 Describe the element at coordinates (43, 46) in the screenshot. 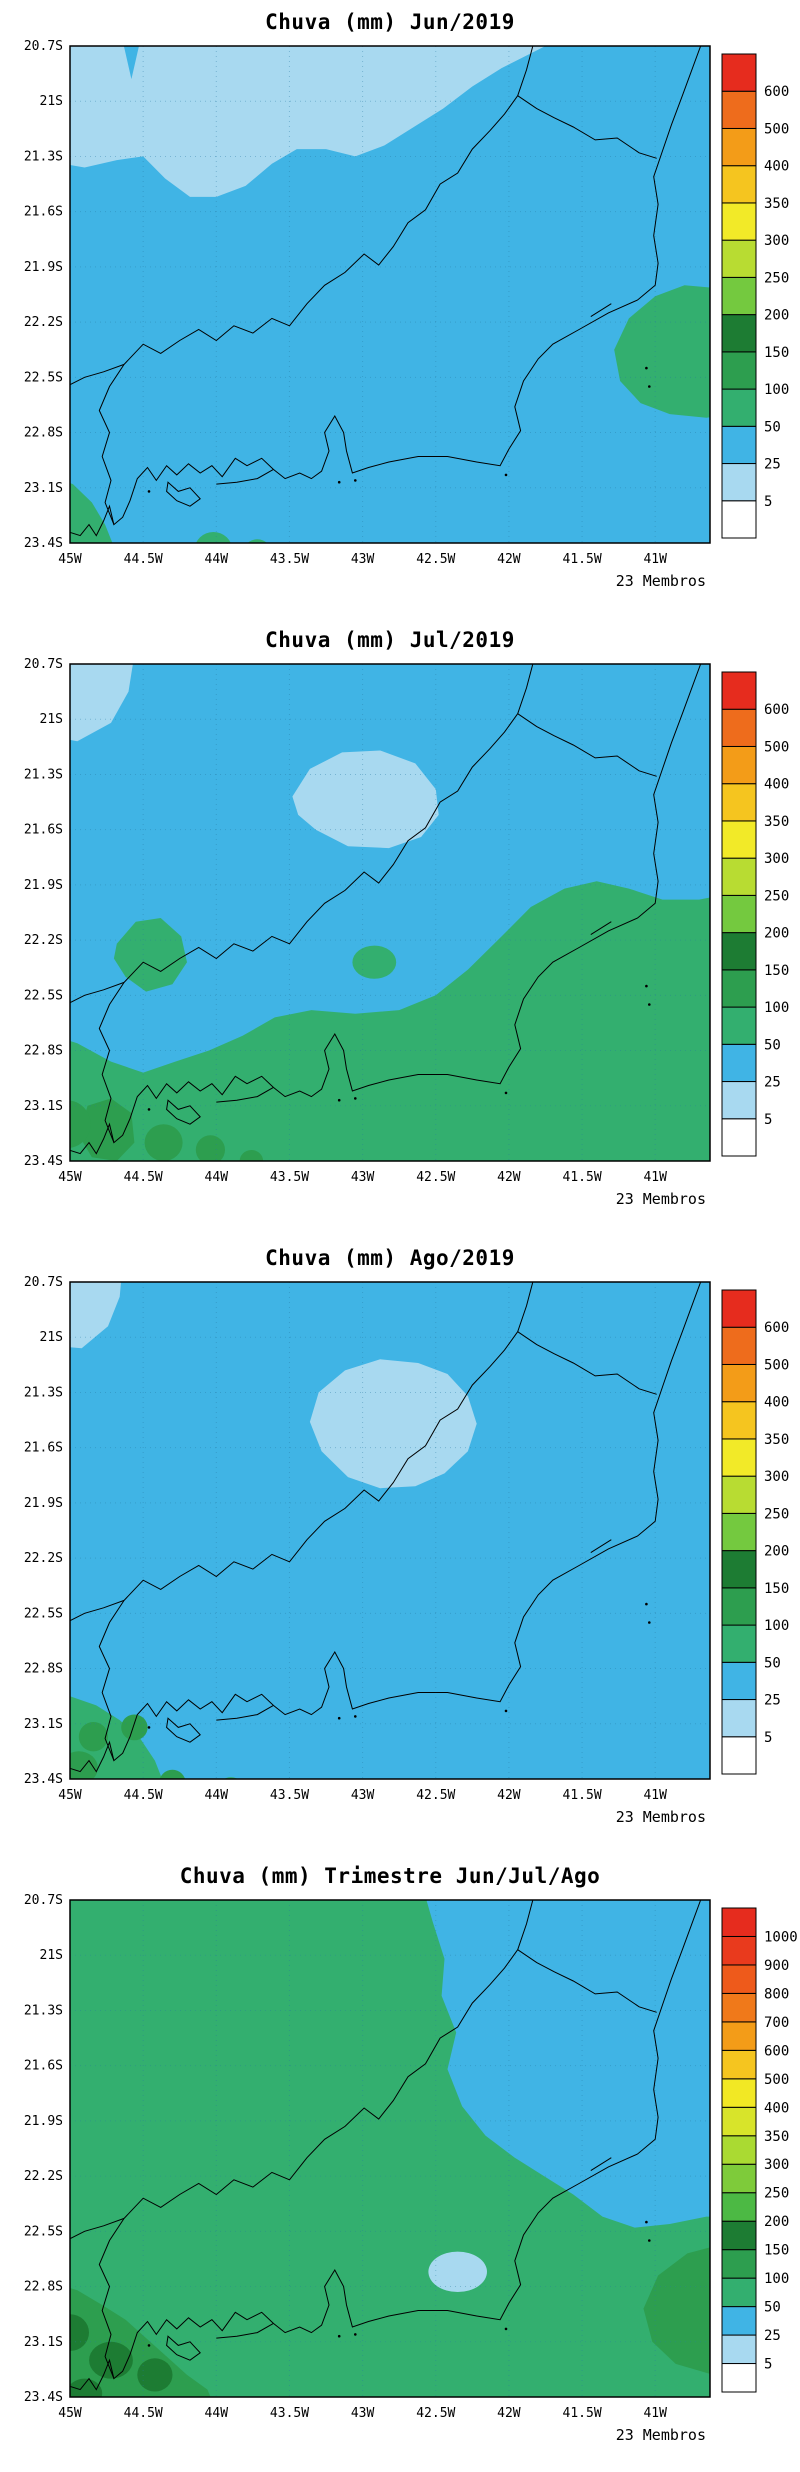

I see `lat-tick-label: 20.7S` at that location.